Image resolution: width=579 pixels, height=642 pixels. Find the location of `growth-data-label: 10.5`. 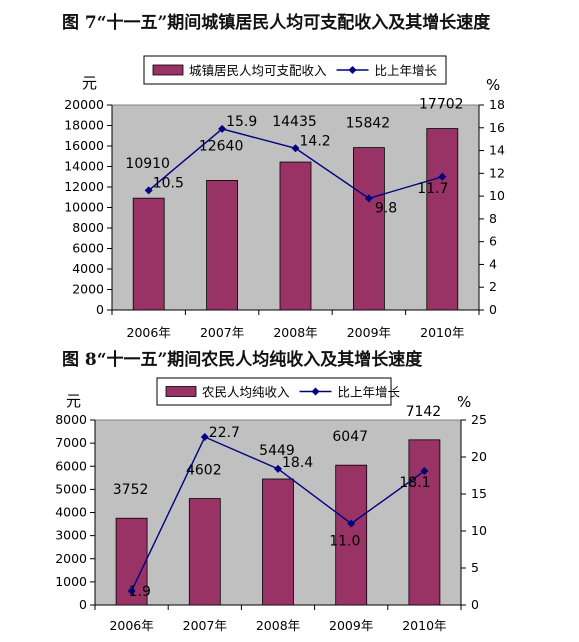

growth-data-label: 10.5 is located at coordinates (168, 183).